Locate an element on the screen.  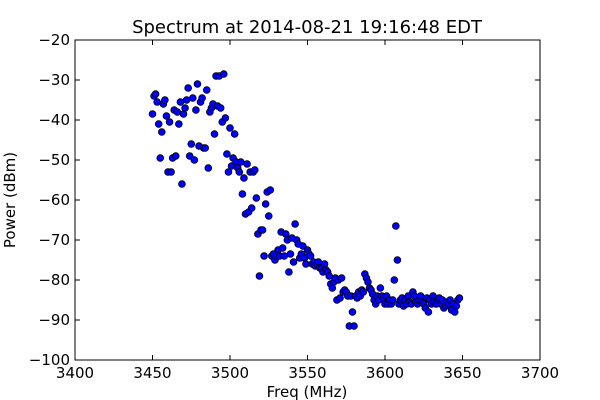
y-tick-label: −70 is located at coordinates (54, 240).